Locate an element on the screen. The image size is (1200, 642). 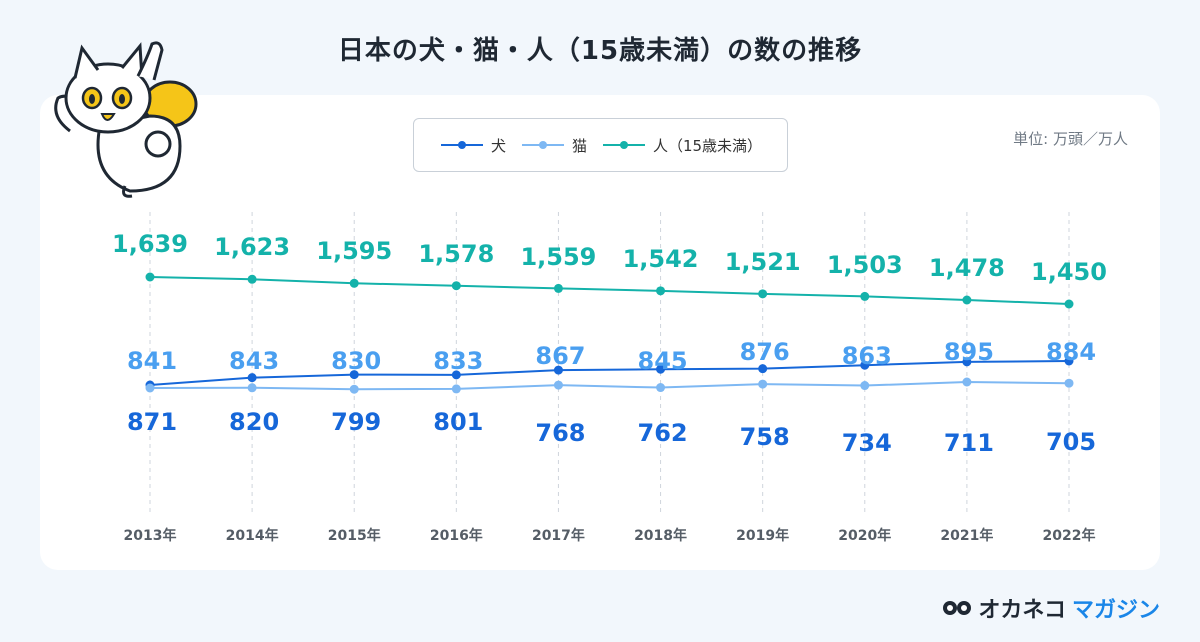
chart-title: 日本の犬・猫・人（15歳未満）の数の推移 is located at coordinates (600, 51).